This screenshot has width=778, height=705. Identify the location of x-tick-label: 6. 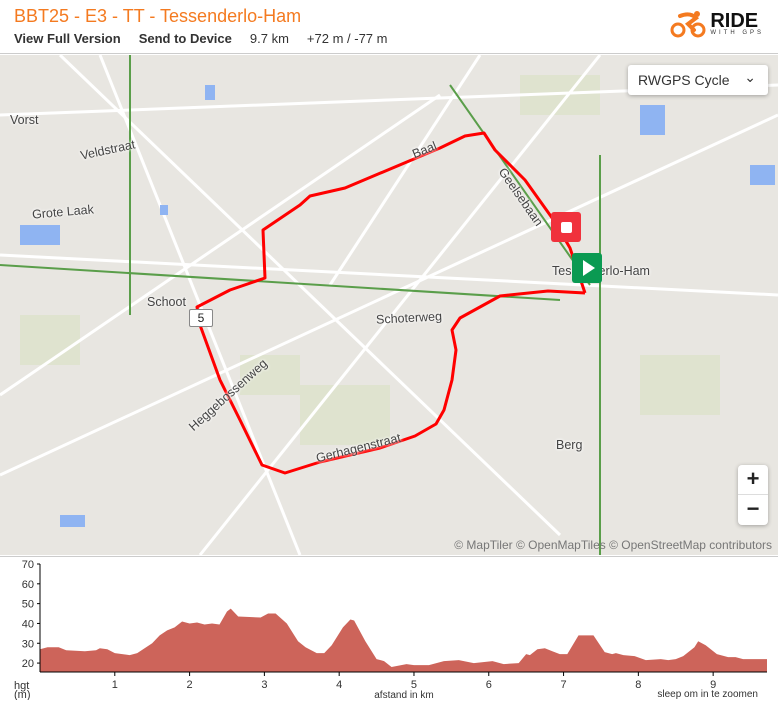
(489, 685).